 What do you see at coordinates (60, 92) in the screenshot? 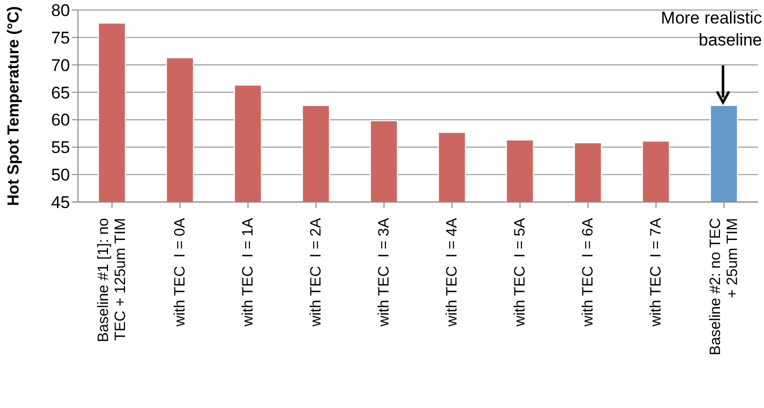
I see `y-tick-label: 65` at bounding box center [60, 92].